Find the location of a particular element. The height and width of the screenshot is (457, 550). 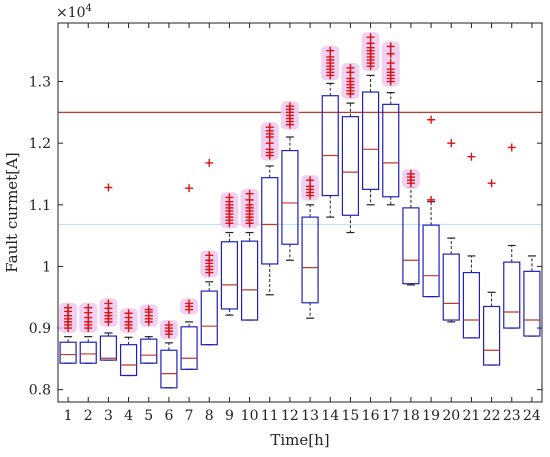

x-tick-label: 2 is located at coordinates (88, 416).